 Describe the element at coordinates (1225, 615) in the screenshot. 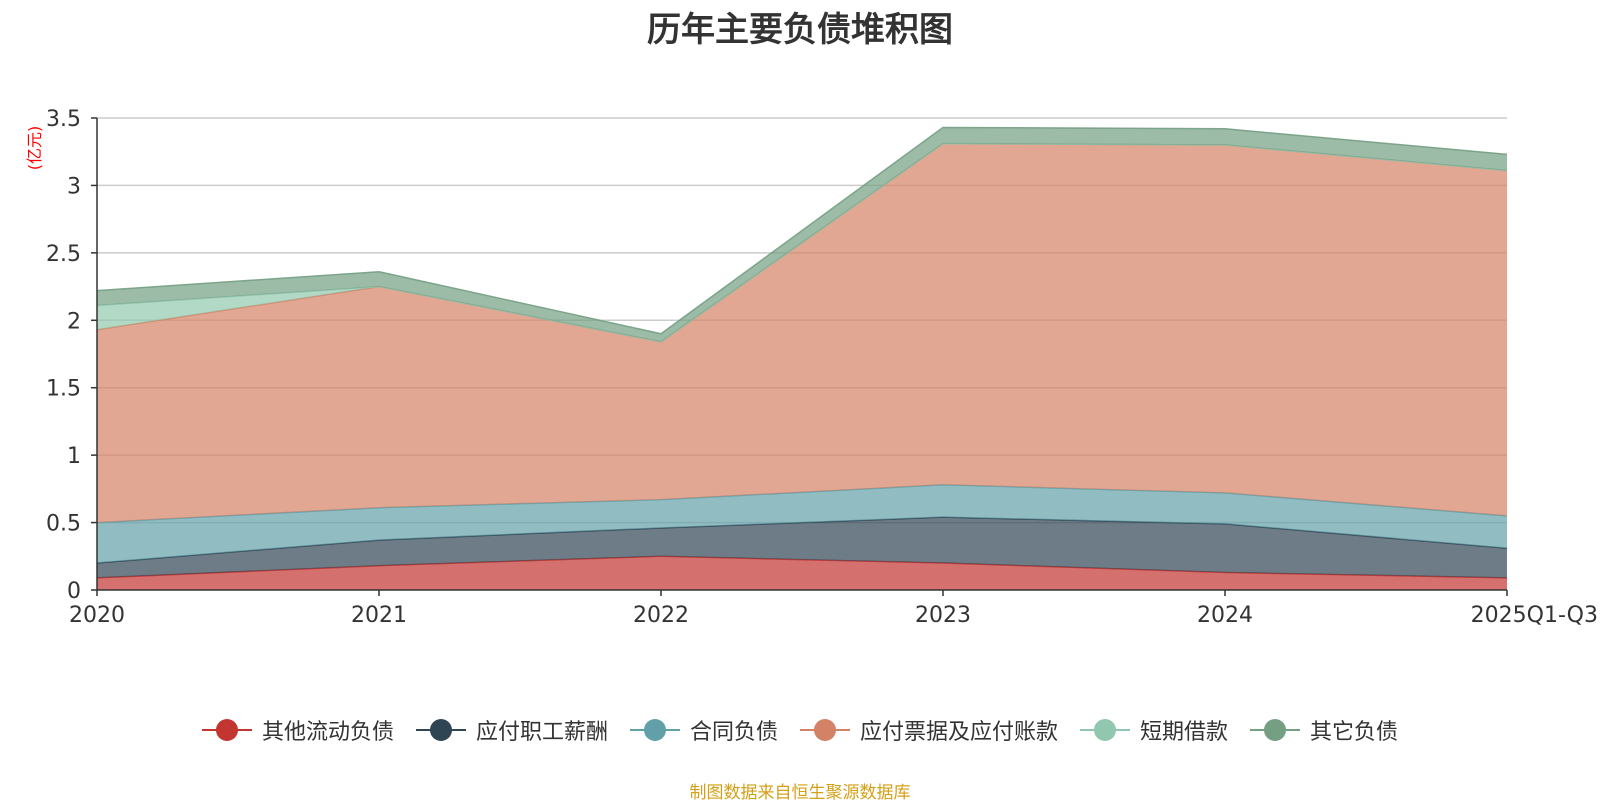

I see `x-tick-label: 2024` at that location.